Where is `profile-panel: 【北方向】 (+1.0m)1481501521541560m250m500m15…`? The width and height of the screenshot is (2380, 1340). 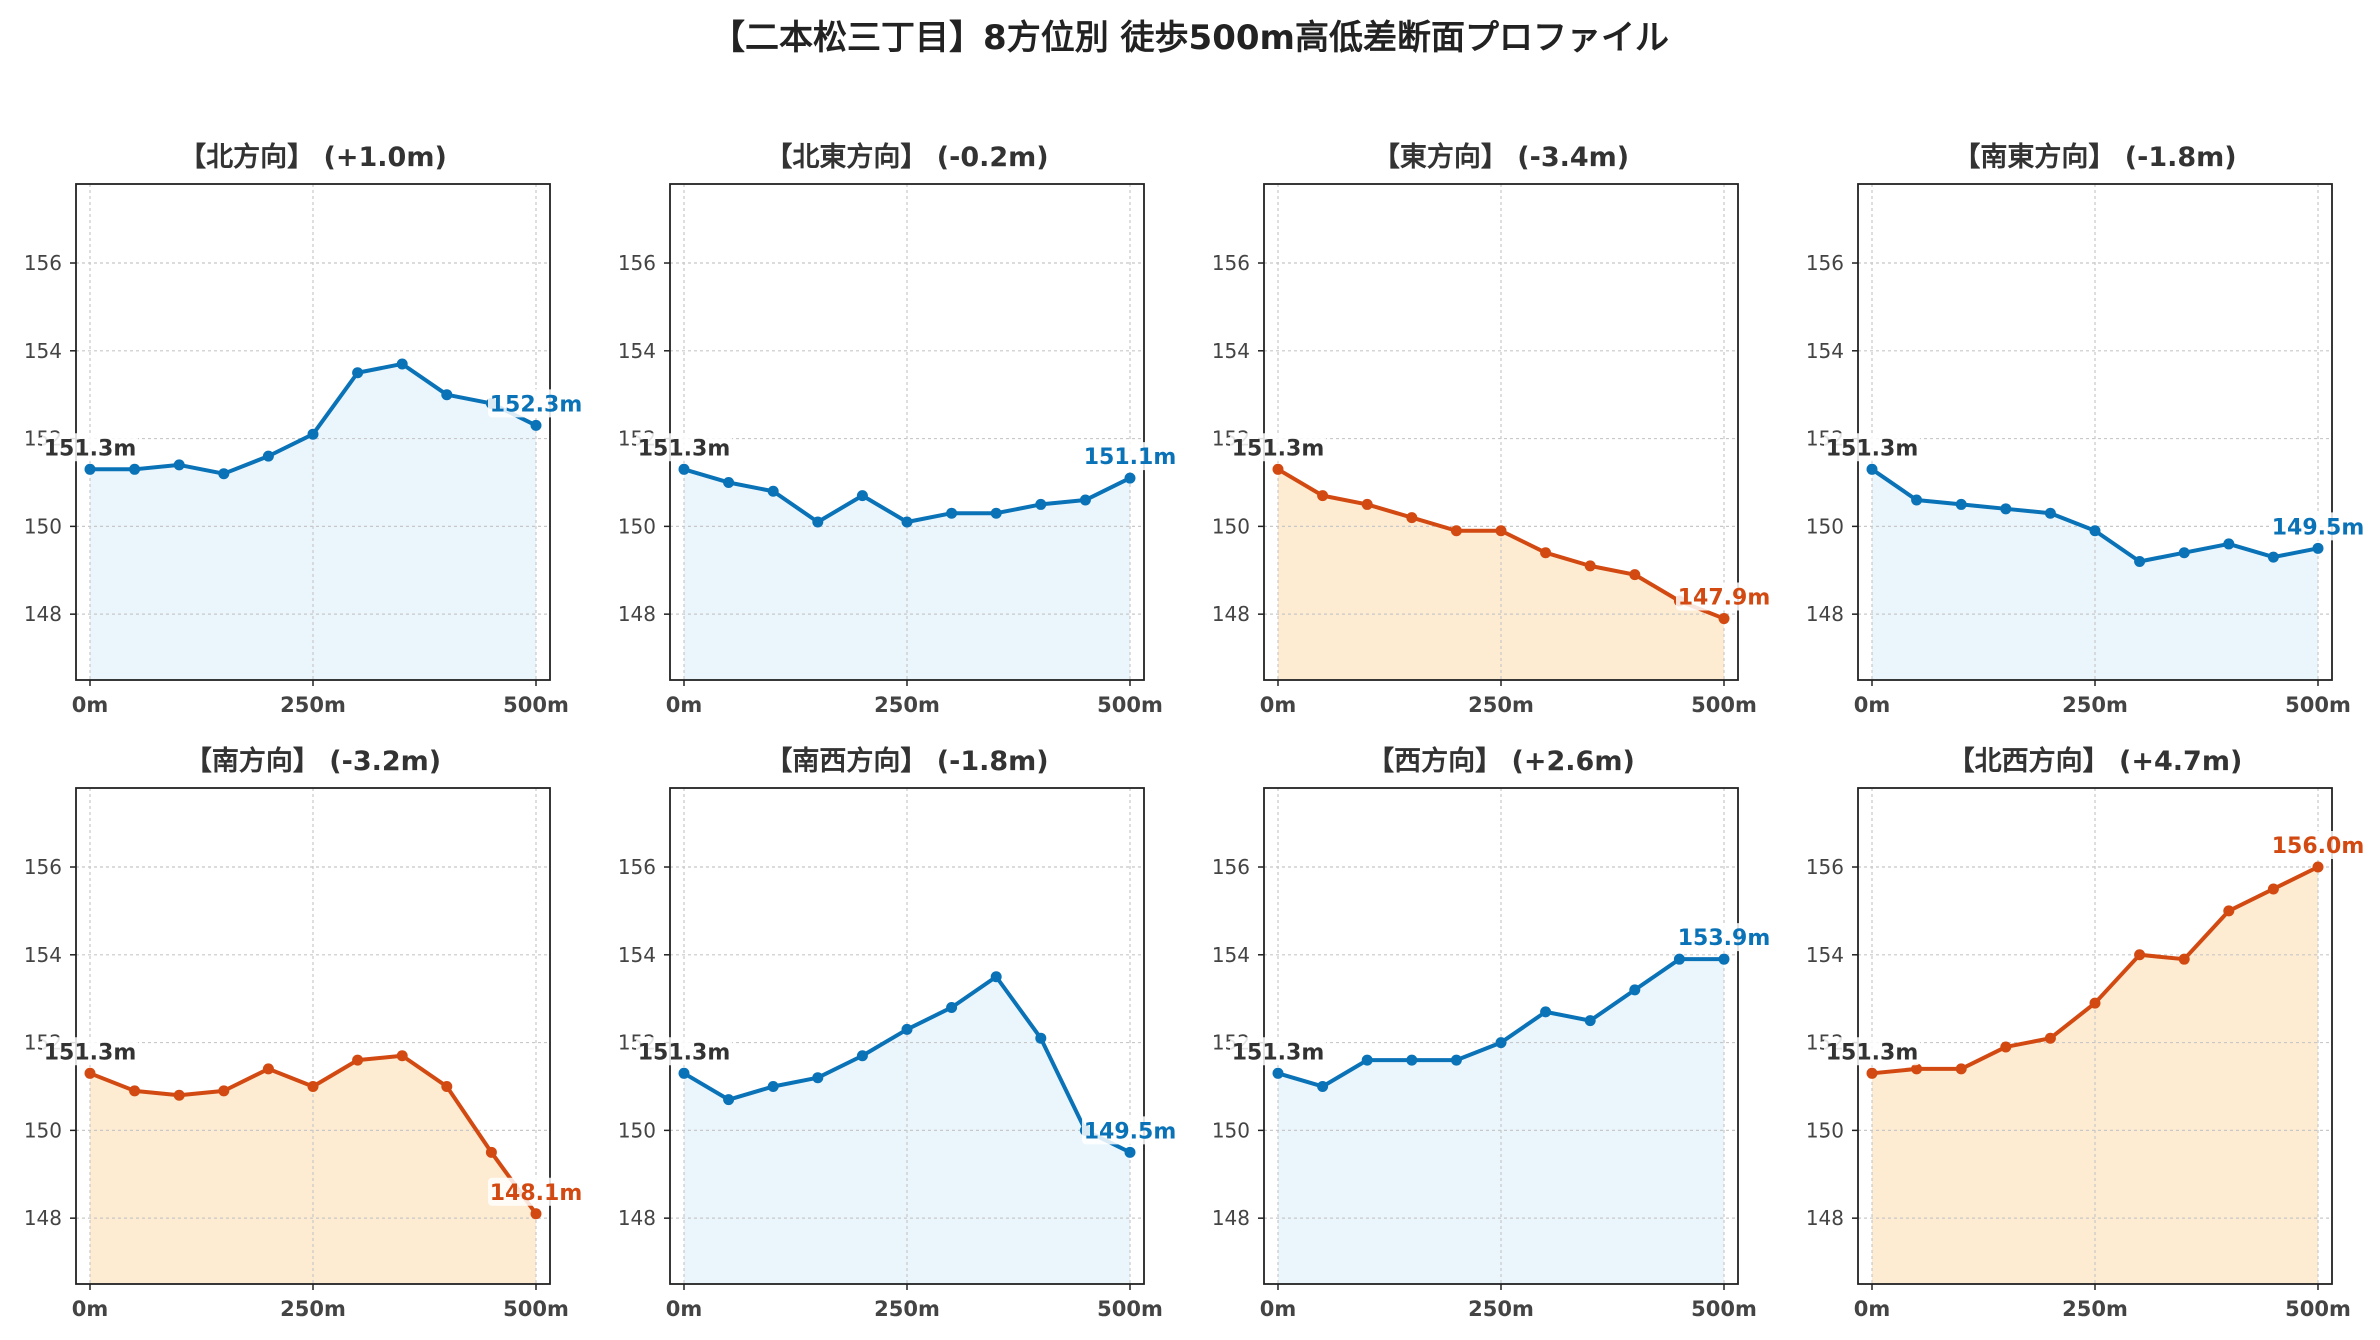
profile-panel: 【北方向】 (+1.0m)1481501521541560m250m500m15… is located at coordinates (304, 429).